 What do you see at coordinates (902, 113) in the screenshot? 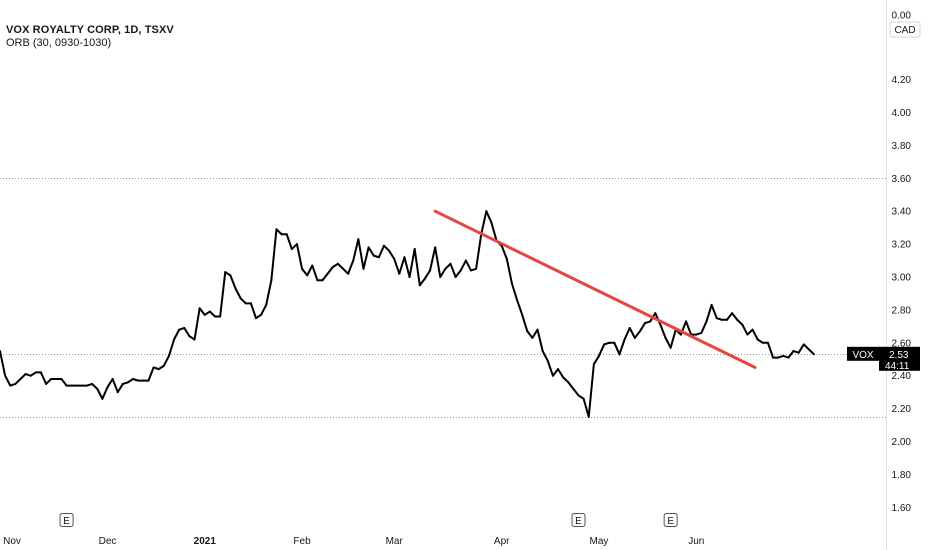
I see `y-tick-label: 4.00` at bounding box center [902, 113].